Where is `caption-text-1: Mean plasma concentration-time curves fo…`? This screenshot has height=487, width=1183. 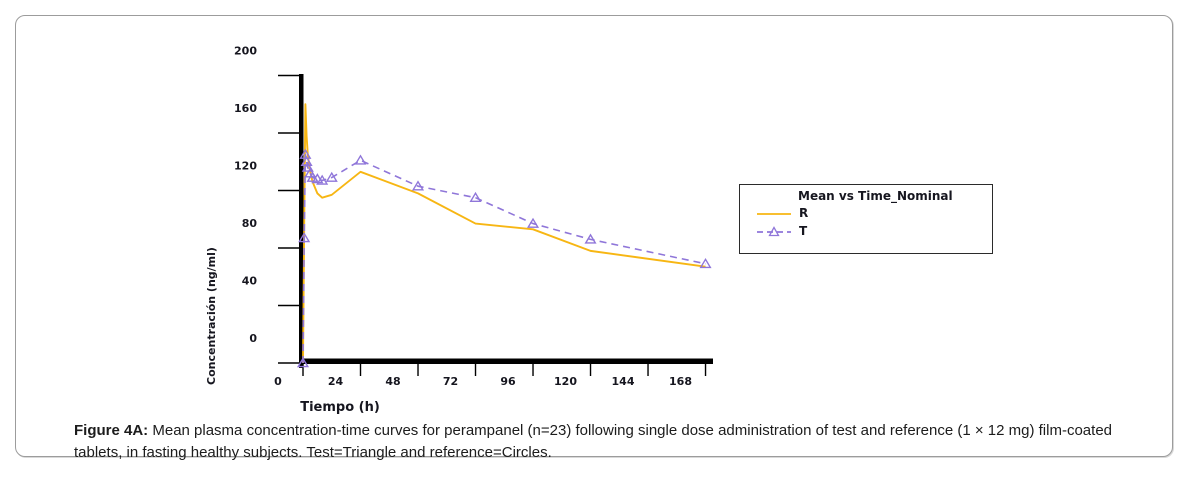 caption-text-1: Mean plasma concentration-time curves fo… is located at coordinates (630, 430).